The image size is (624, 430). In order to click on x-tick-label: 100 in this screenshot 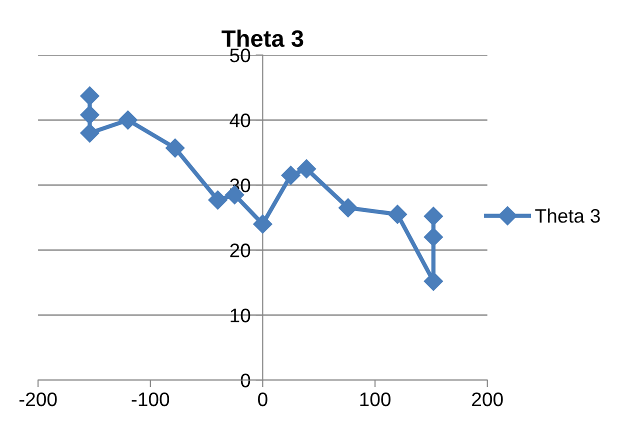, I will do `click(375, 399)`.